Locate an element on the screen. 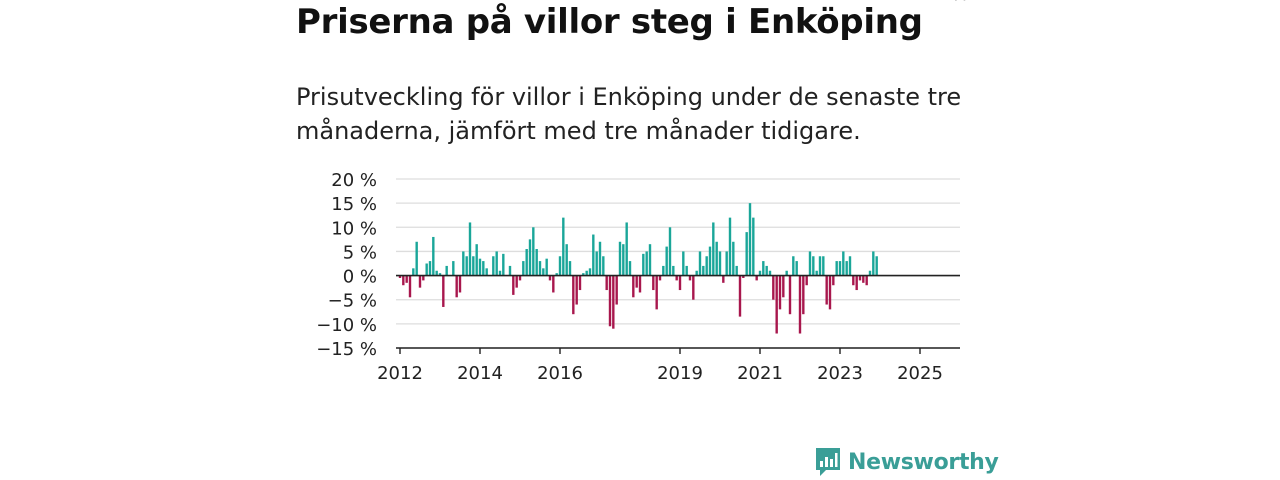 The height and width of the screenshot is (480, 1280). y-tick-label: −5 % is located at coordinates (352, 301).